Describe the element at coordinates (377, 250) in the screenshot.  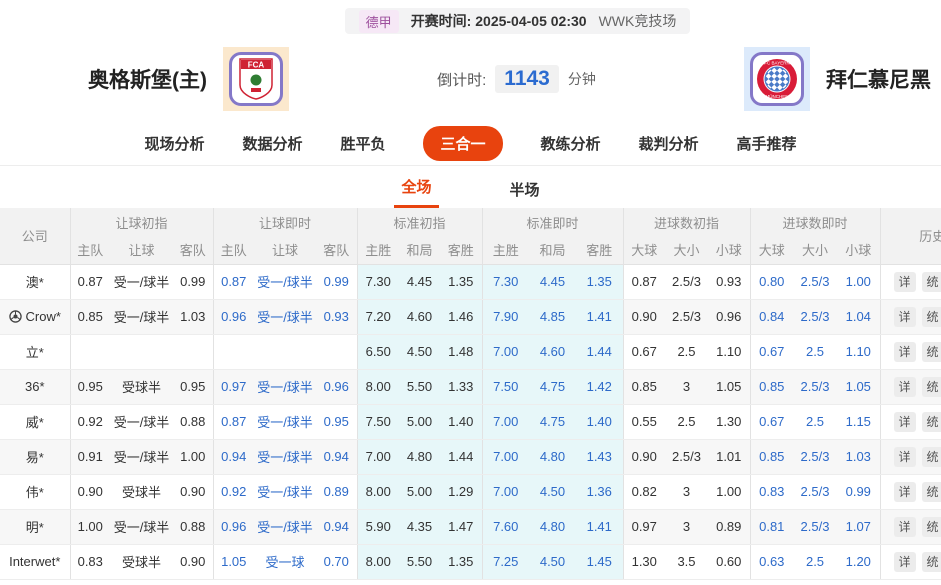
I see `sub-header-标准初指-主胜: 主胜` at that location.